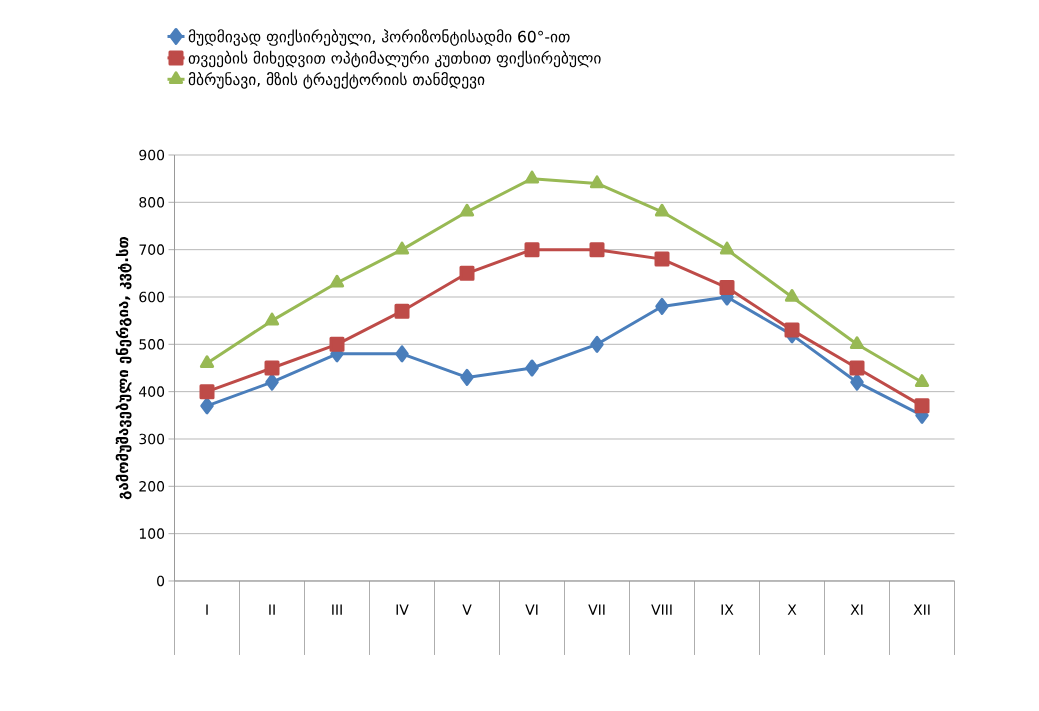 This screenshot has height=711, width=1039. Describe the element at coordinates (123, 368) in the screenshot. I see `y-axis-title: გამომუშავებული ენერგია, კვტ.სთ` at that location.